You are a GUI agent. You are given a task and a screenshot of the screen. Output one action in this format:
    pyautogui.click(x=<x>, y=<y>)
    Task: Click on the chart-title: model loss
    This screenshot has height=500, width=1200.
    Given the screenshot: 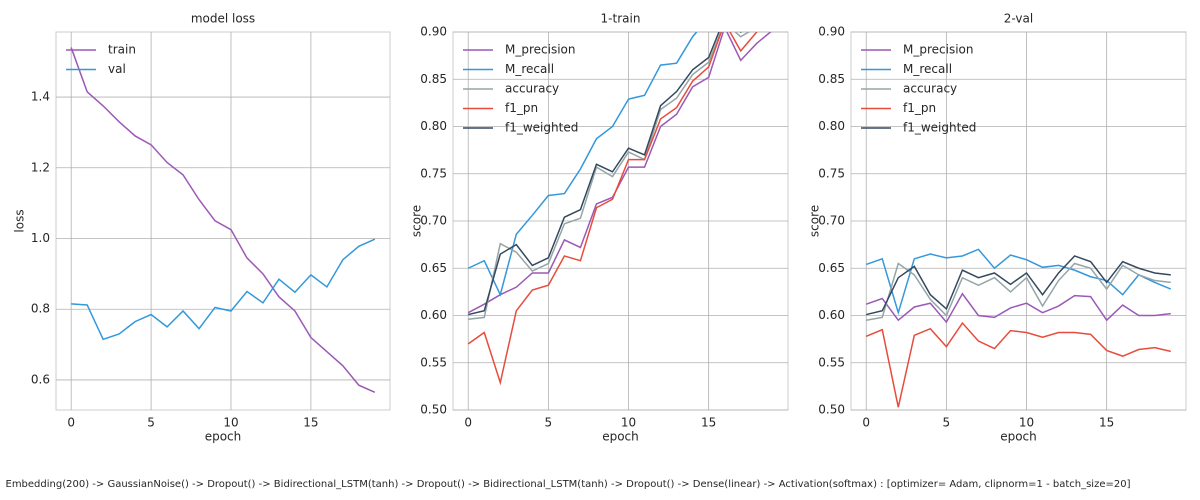 What is the action you would take?
    pyautogui.click(x=223, y=19)
    